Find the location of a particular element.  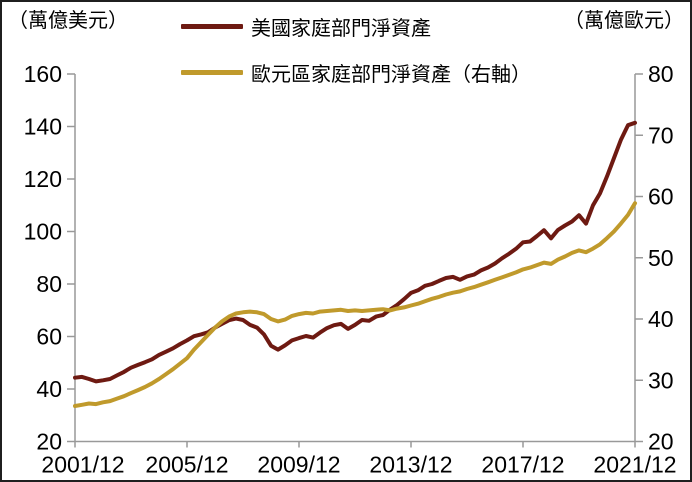

x-axis-tick-label: 2021/12 is located at coordinates (634, 465).